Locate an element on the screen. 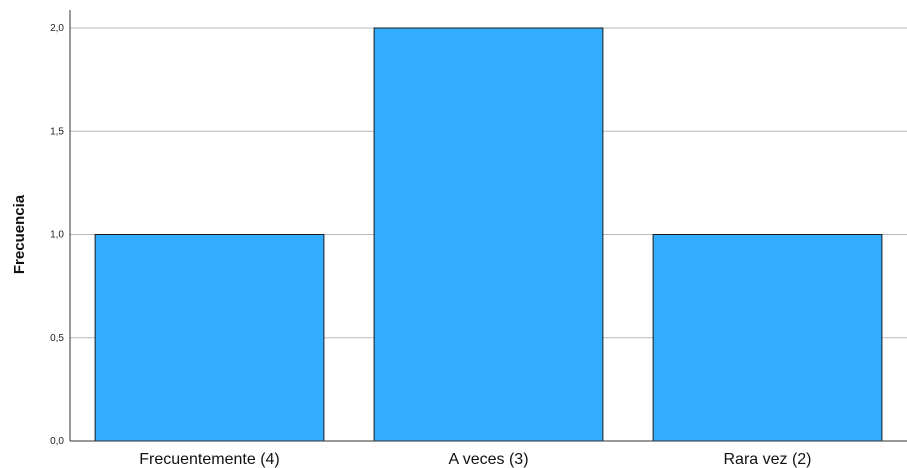  x-tick-label: Rara vez (2) is located at coordinates (767, 459).